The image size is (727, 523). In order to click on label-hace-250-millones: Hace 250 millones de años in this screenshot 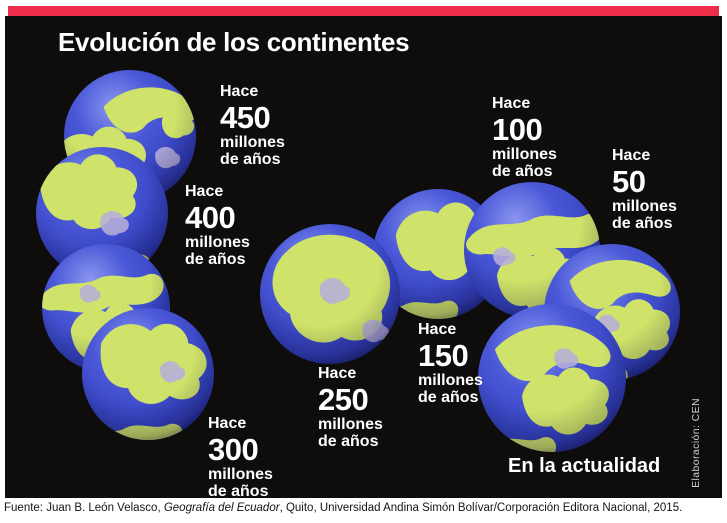, I will do `click(350, 407)`.